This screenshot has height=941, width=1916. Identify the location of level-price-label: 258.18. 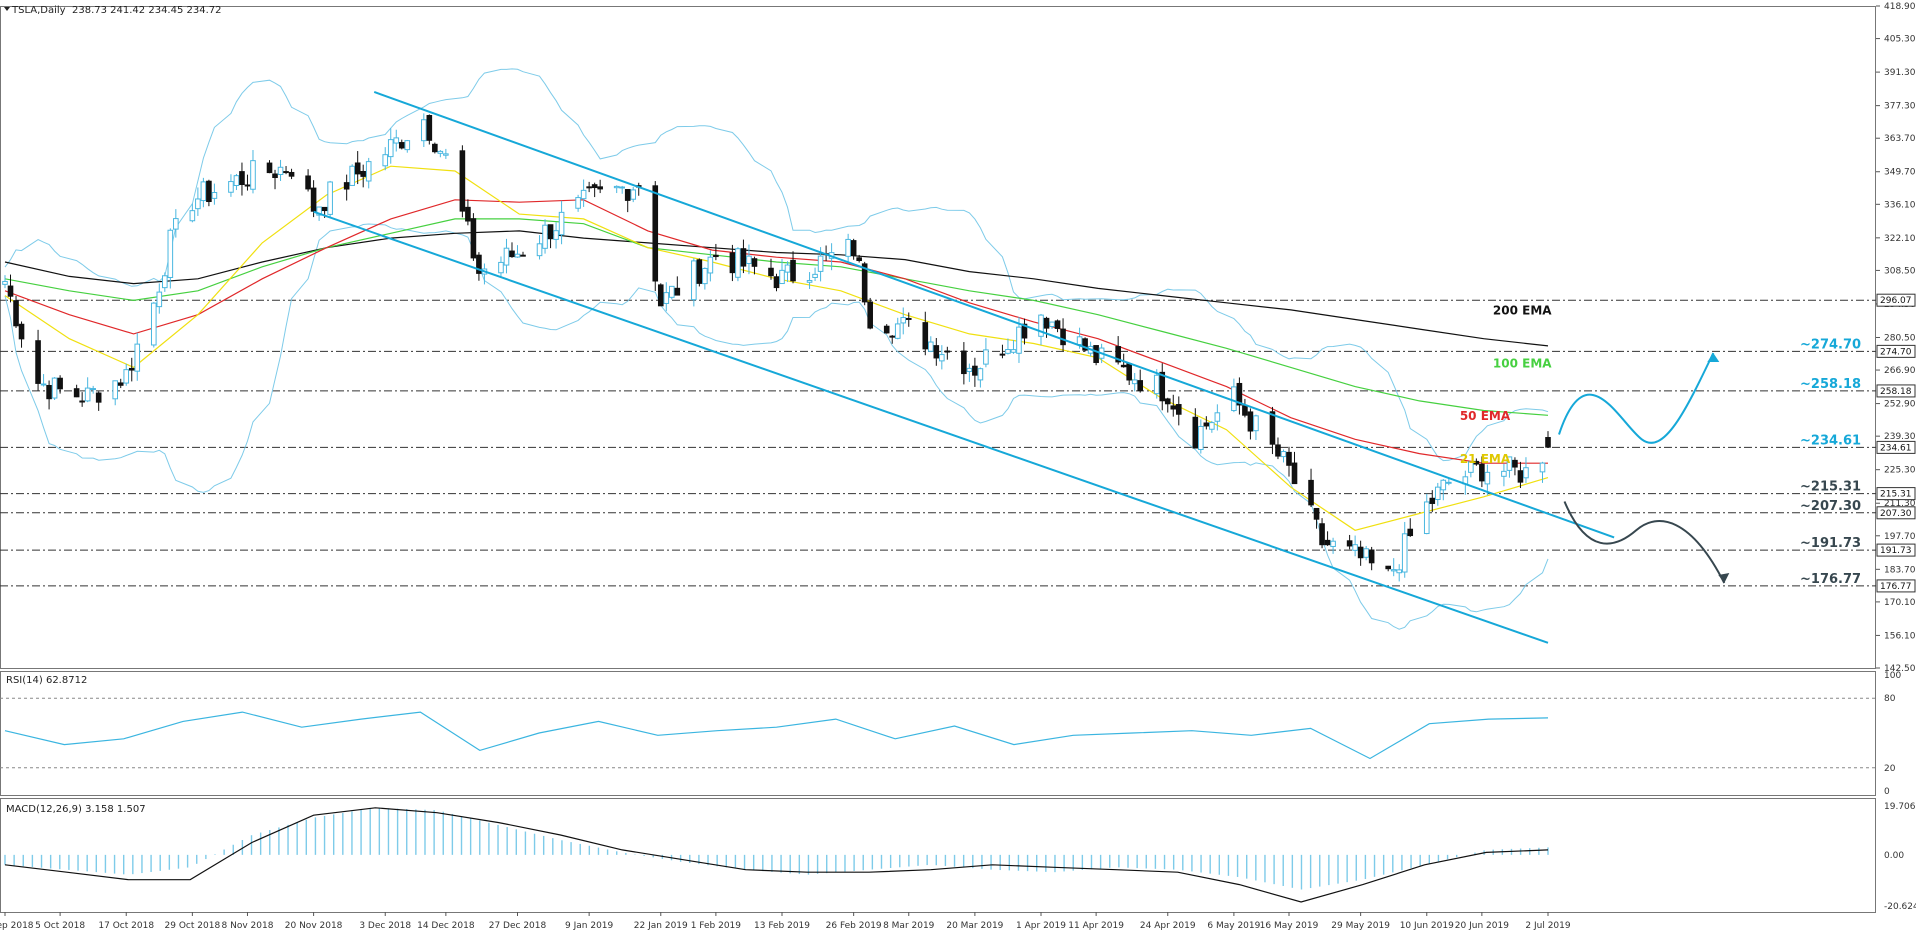
(1896, 392).